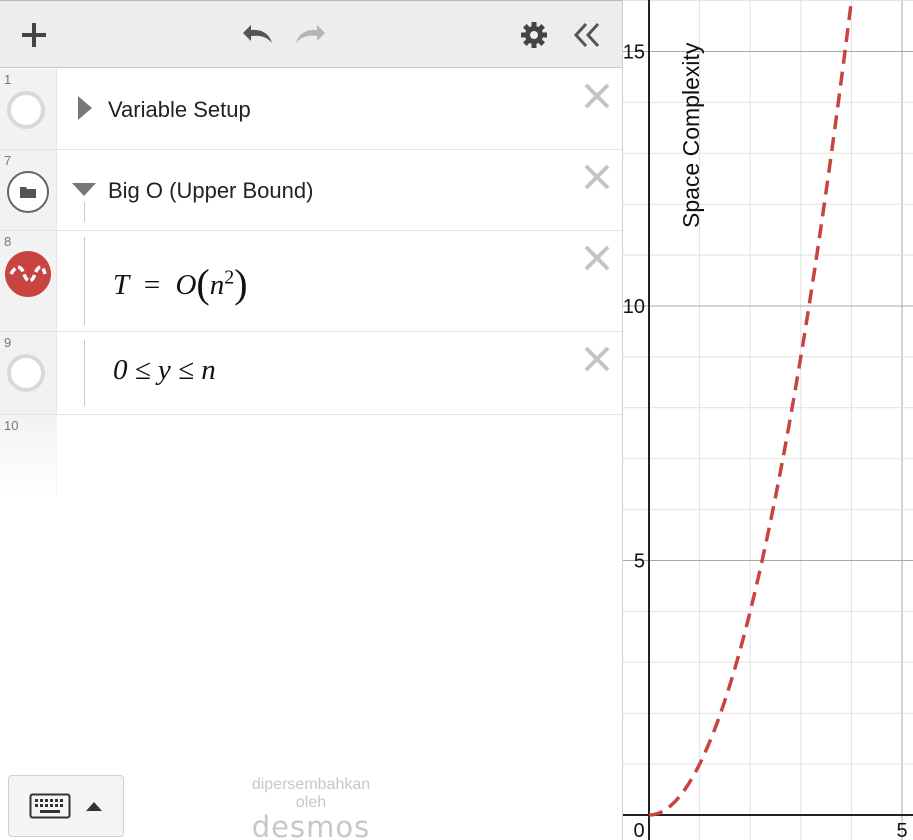 The height and width of the screenshot is (840, 913). I want to click on x-tick-label: 0, so click(638, 830).